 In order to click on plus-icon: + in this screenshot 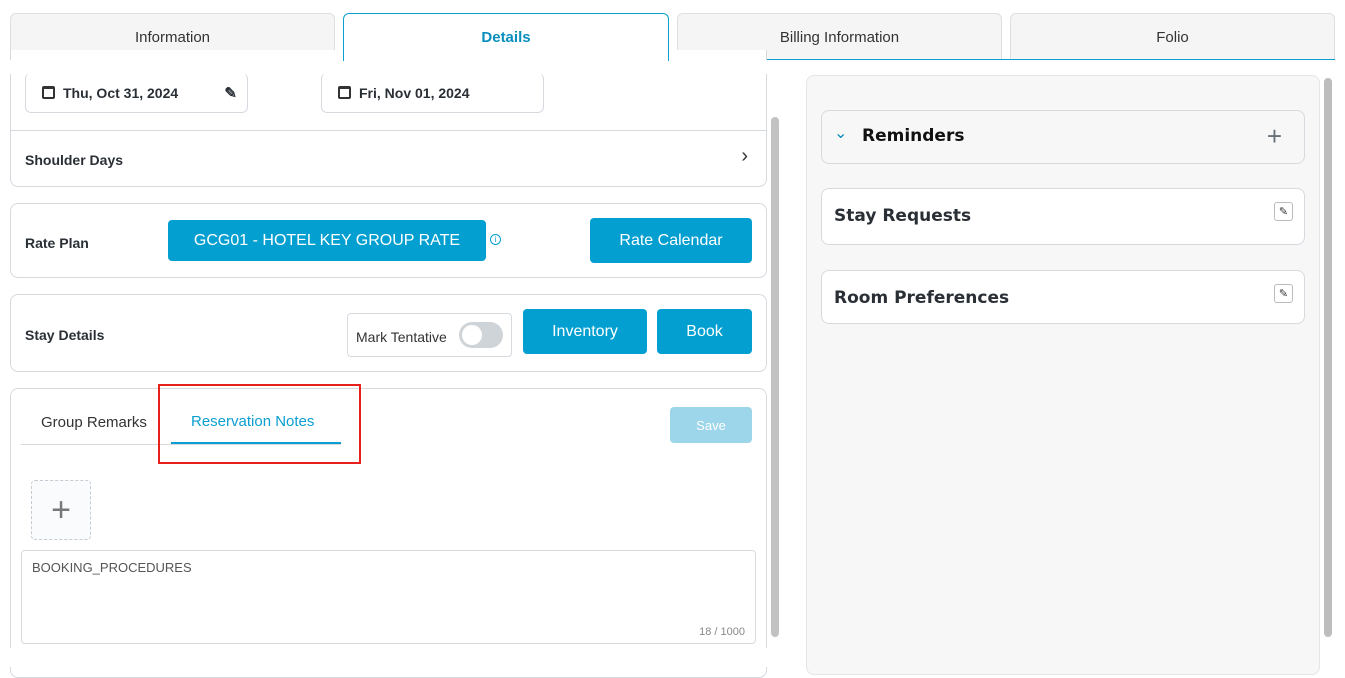, I will do `click(61, 509)`.